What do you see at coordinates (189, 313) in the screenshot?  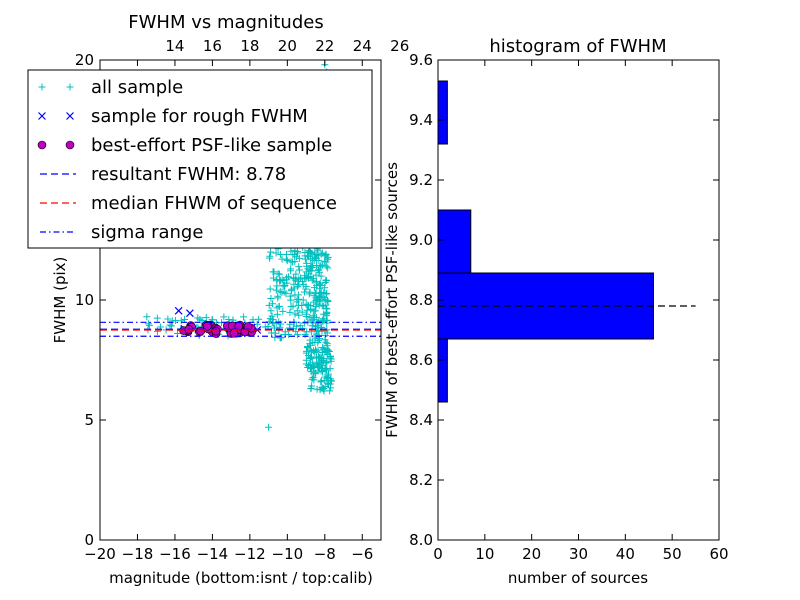 I see `rough-fwhm-point` at bounding box center [189, 313].